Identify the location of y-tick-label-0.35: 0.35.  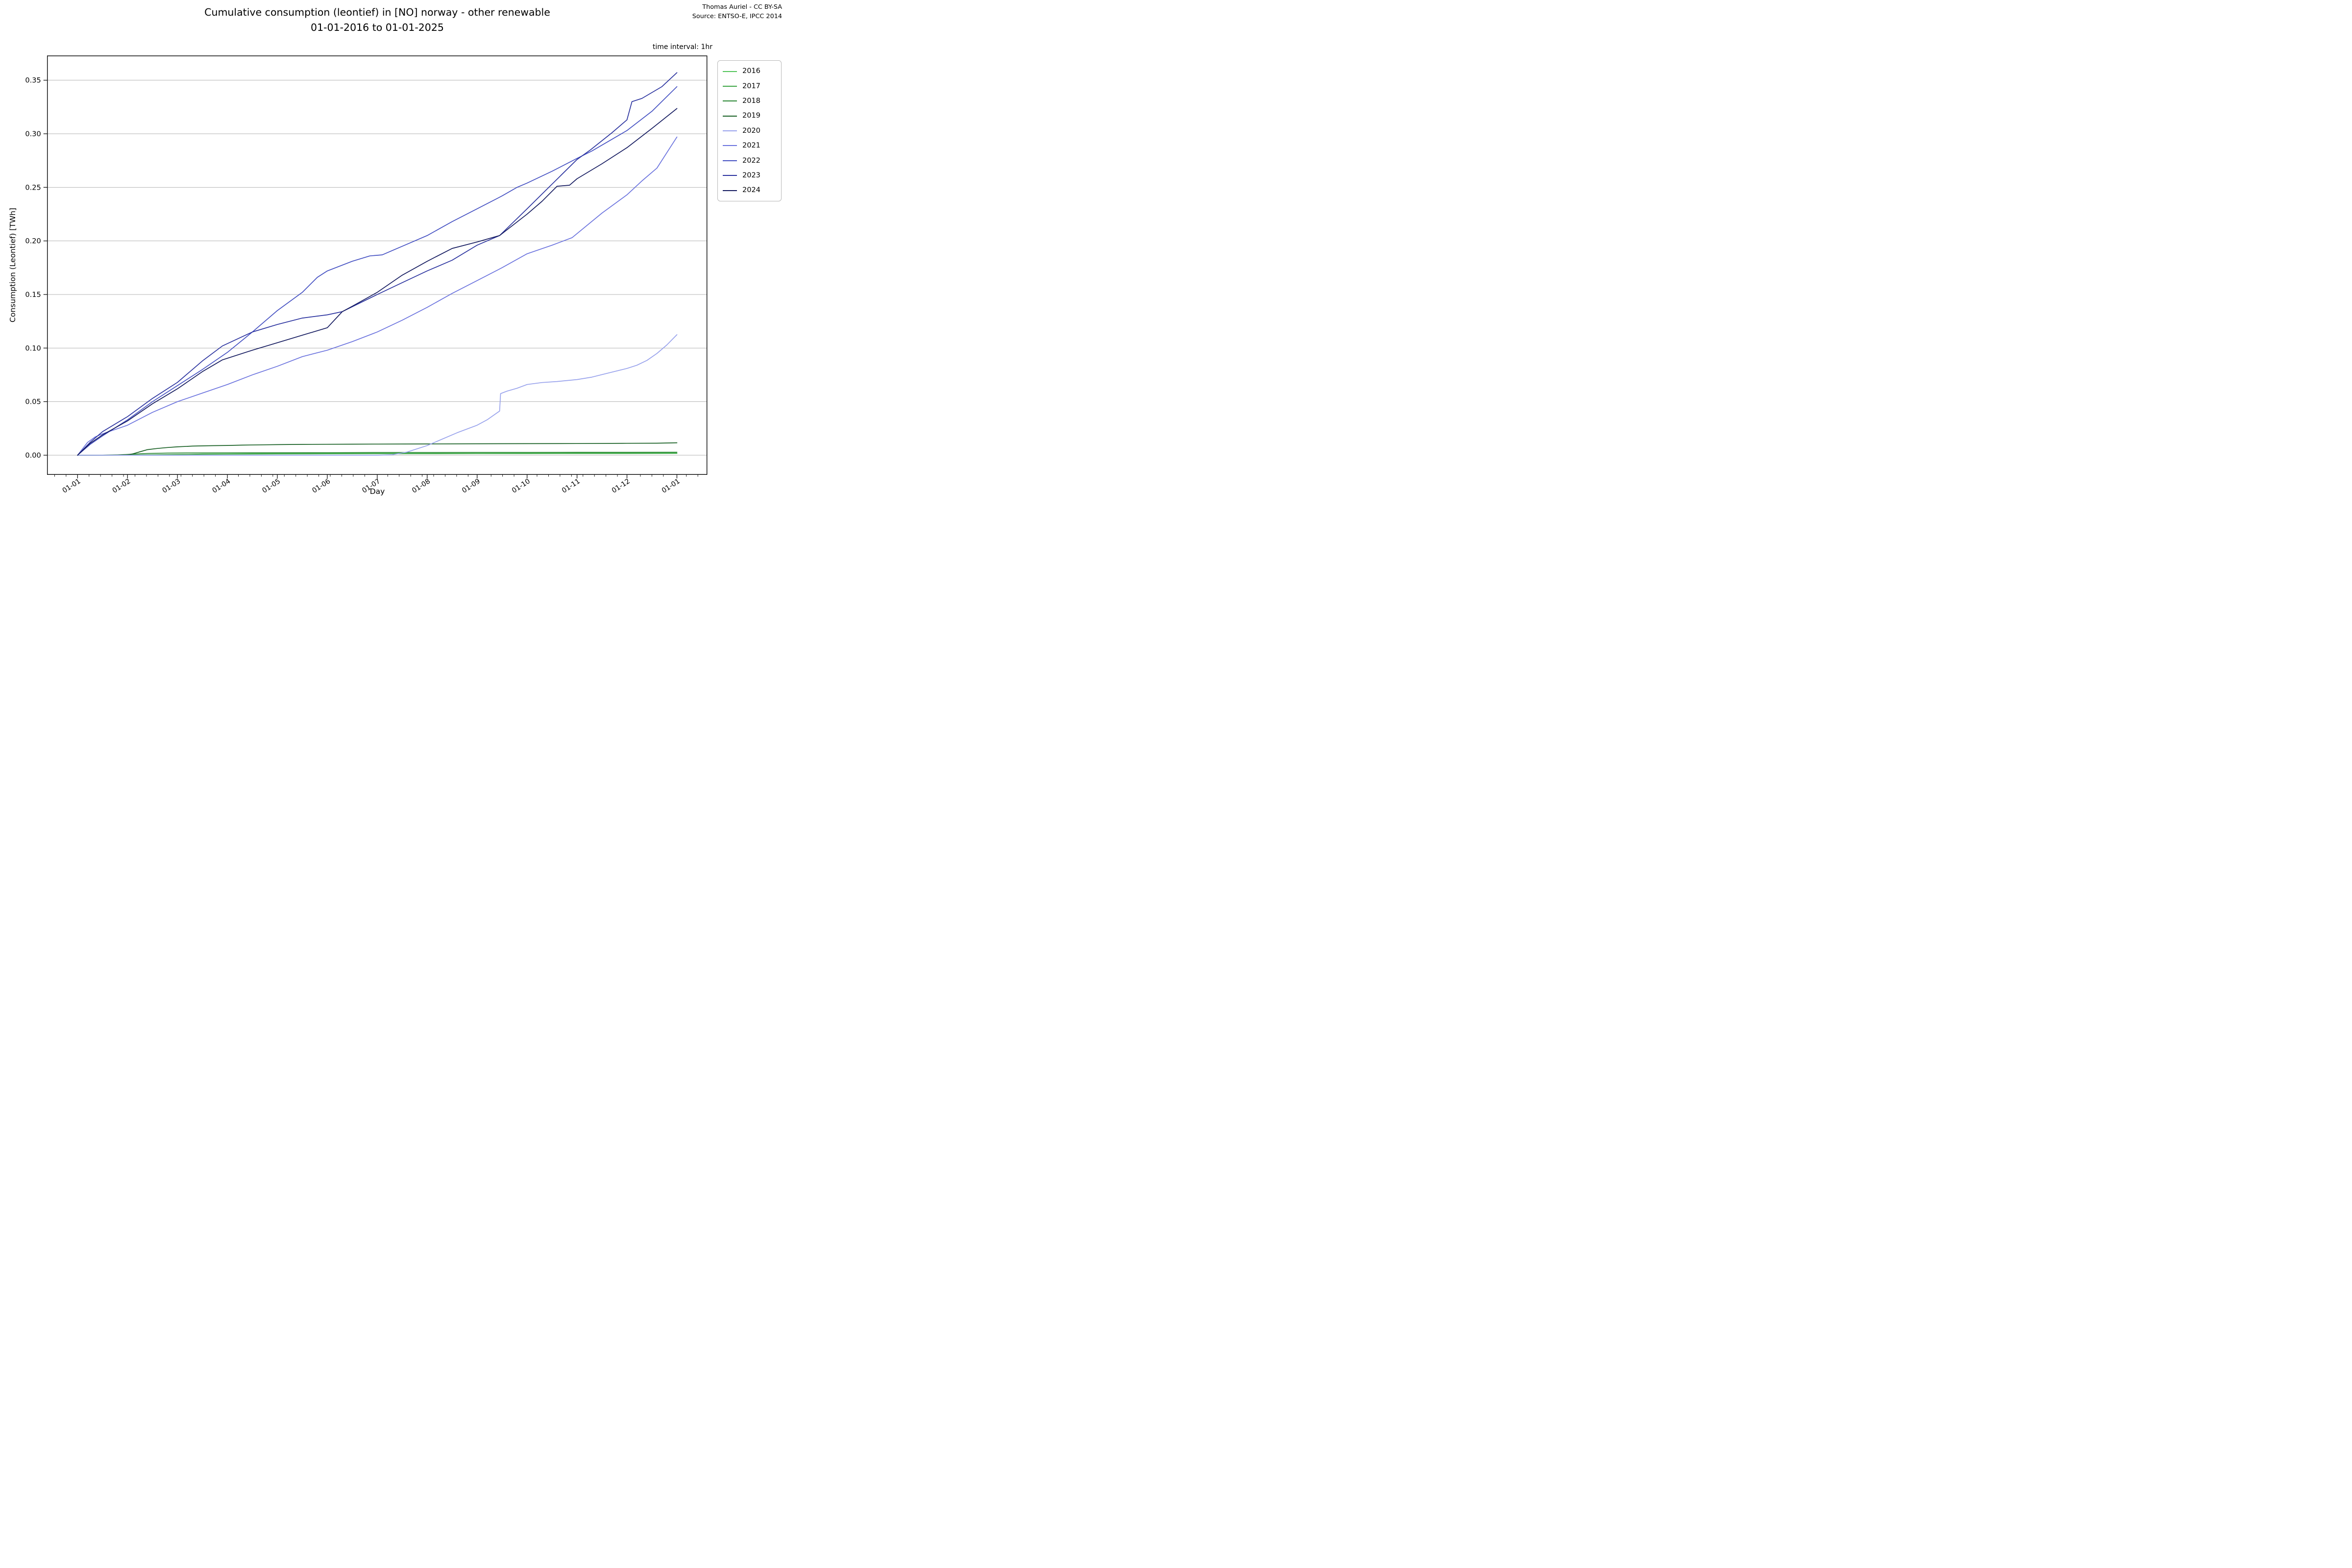
(33, 81).